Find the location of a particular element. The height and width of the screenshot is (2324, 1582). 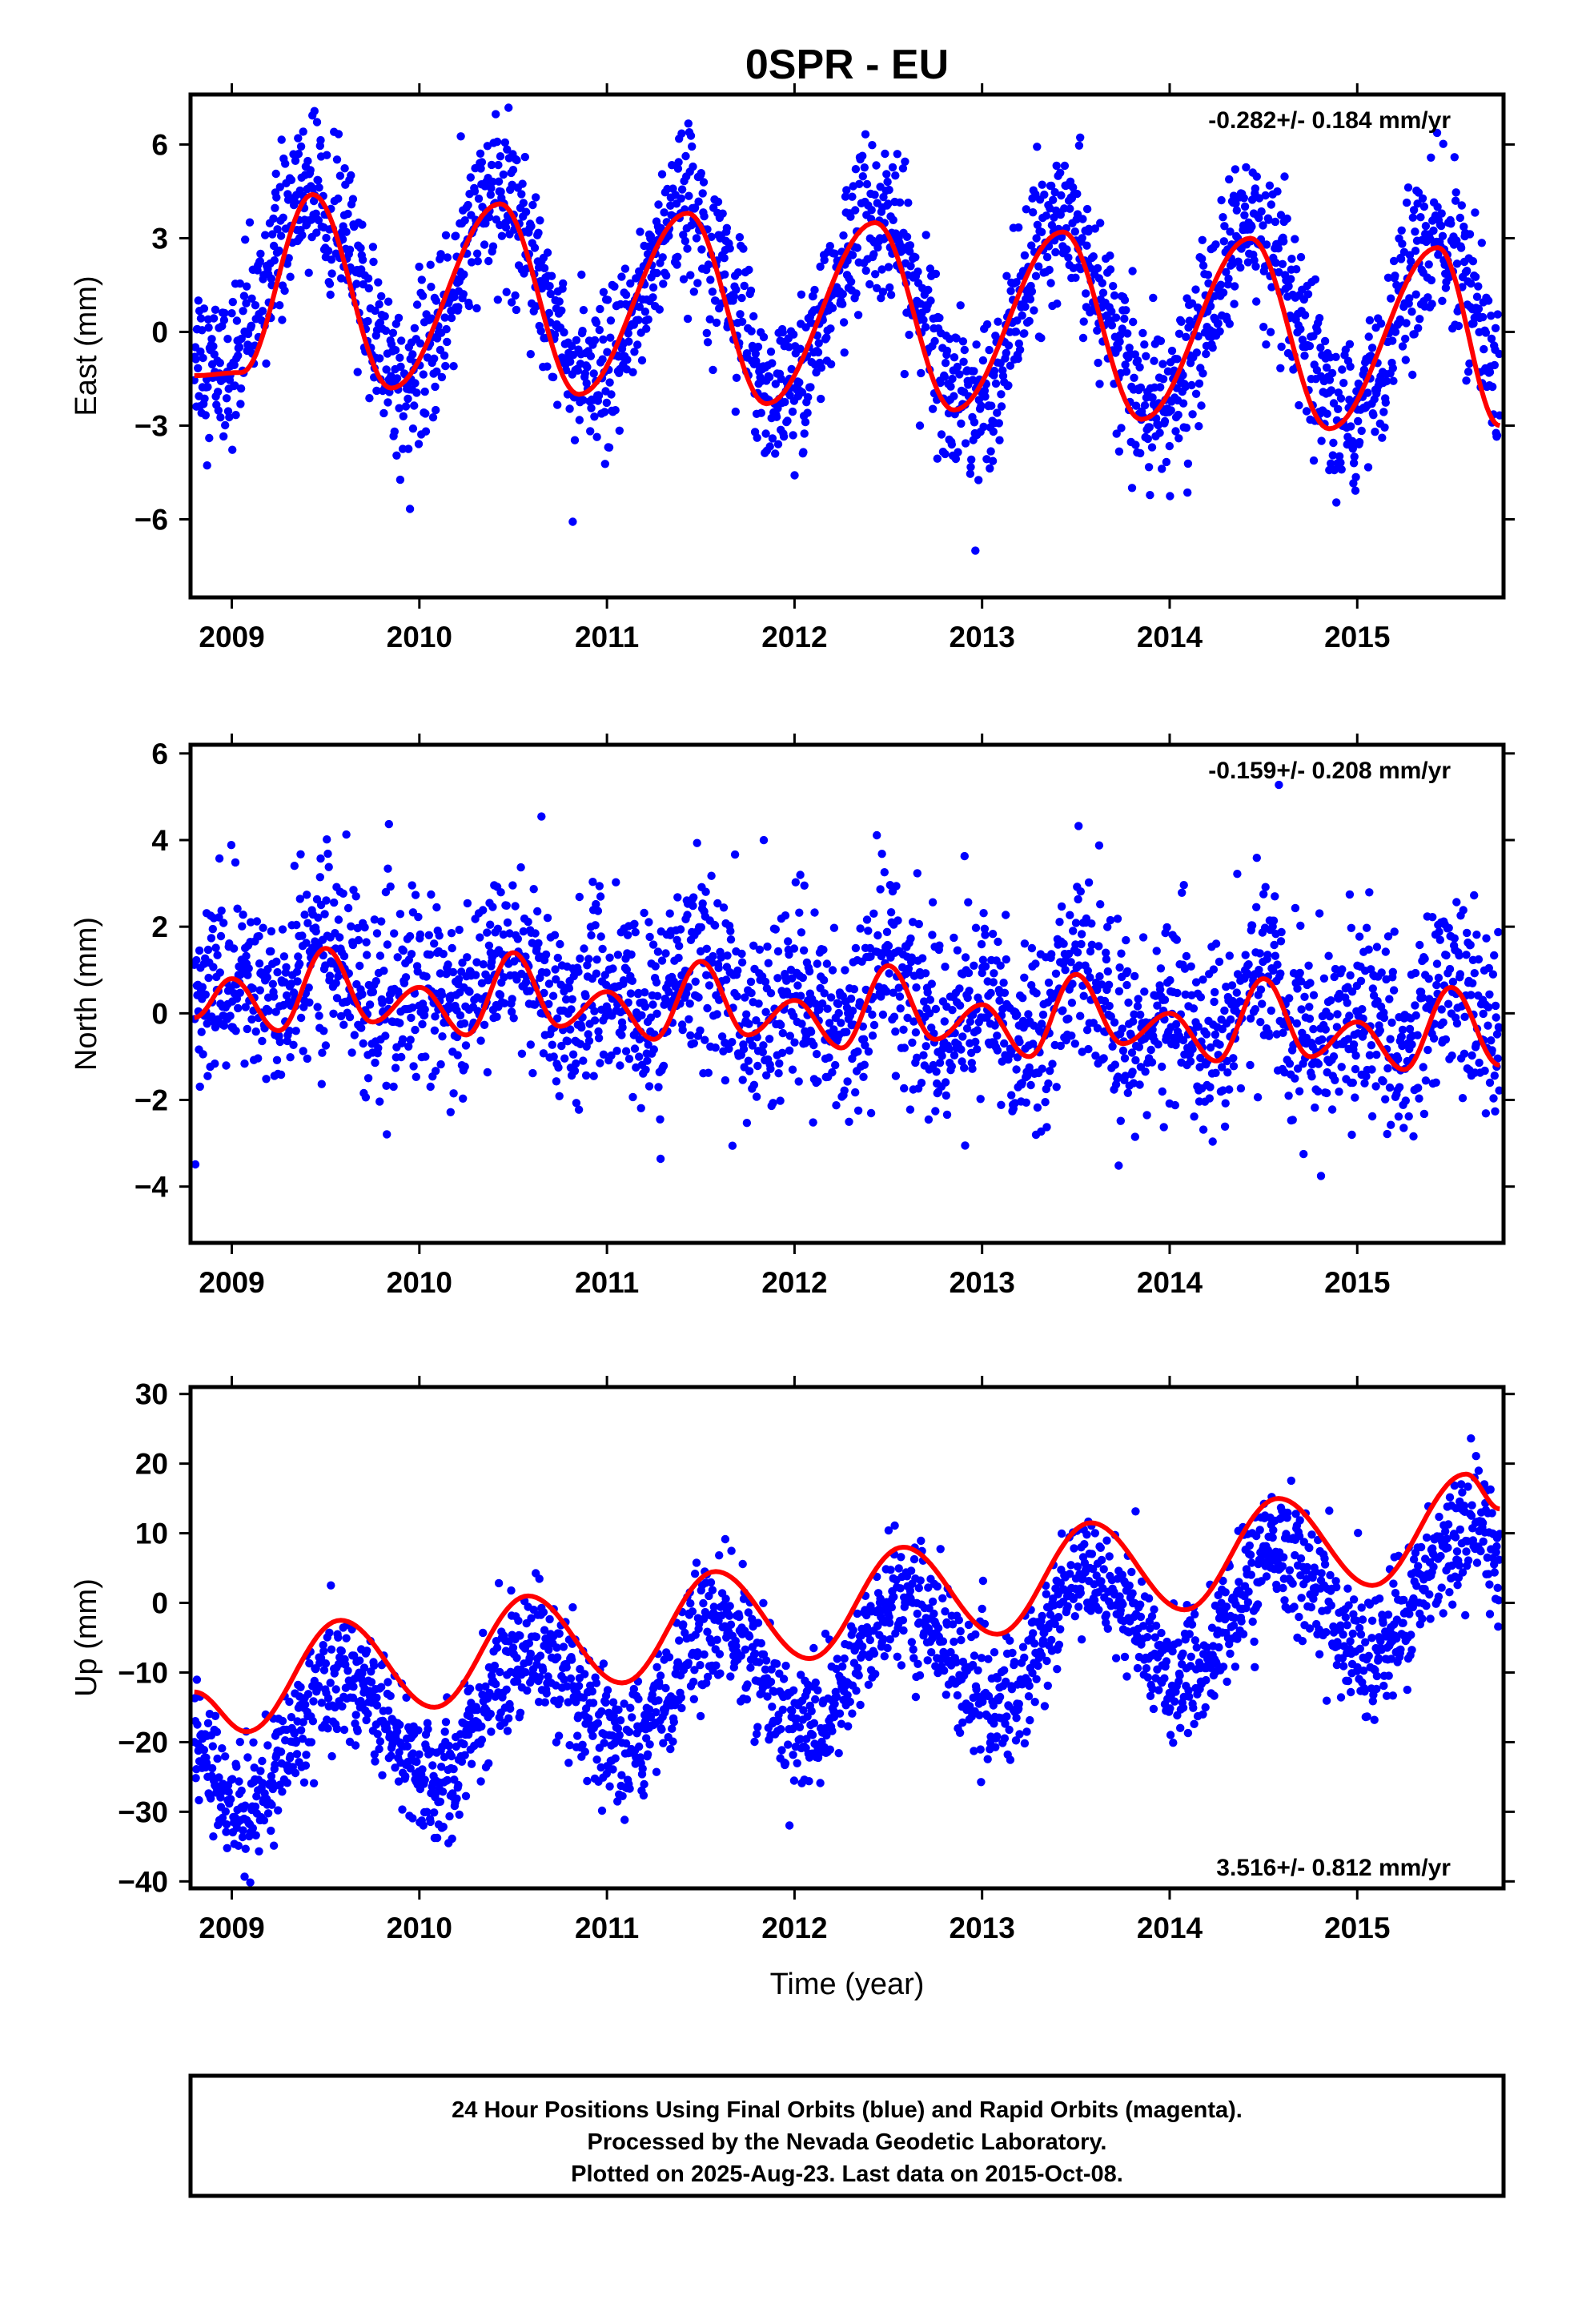

x-tick-label: 2011 is located at coordinates (607, 1282).